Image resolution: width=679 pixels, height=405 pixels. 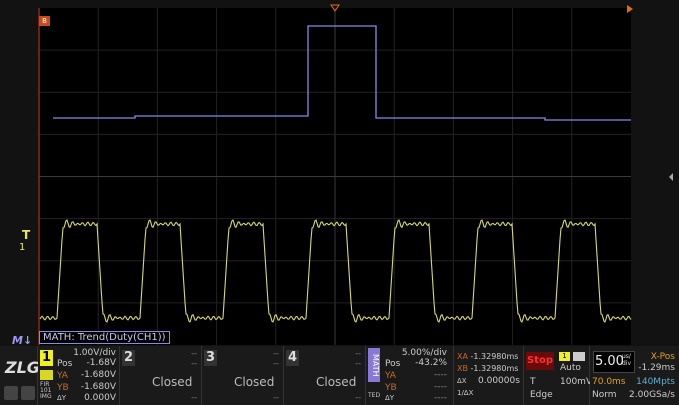 What do you see at coordinates (22, 247) in the screenshot?
I see `ch1-offset-marker: 1` at bounding box center [22, 247].